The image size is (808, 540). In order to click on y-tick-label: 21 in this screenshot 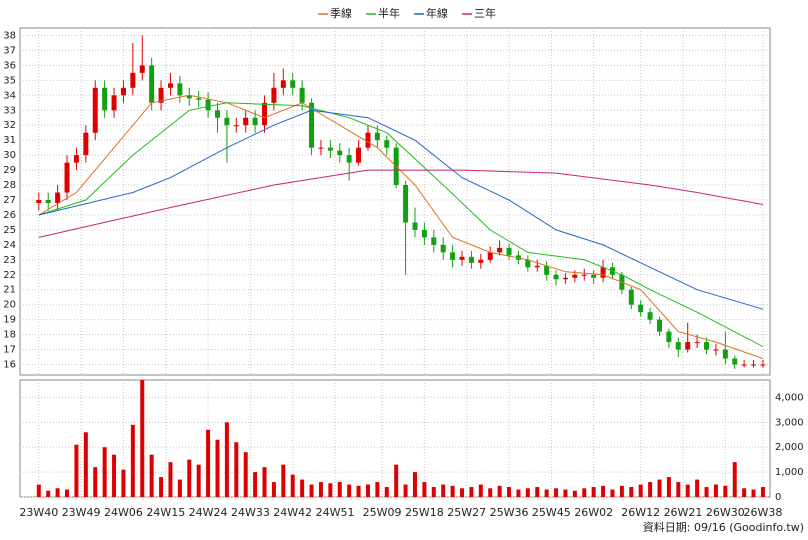, I will do `click(9, 290)`.